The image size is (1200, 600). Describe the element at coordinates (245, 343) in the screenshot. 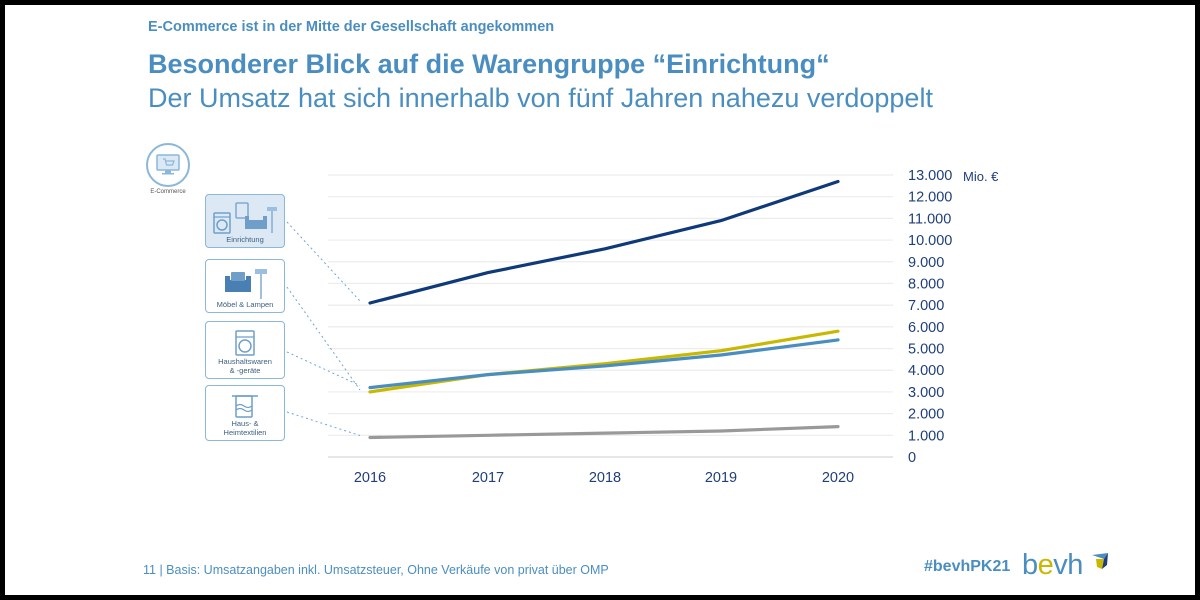

I see `washing-machine-icon` at that location.